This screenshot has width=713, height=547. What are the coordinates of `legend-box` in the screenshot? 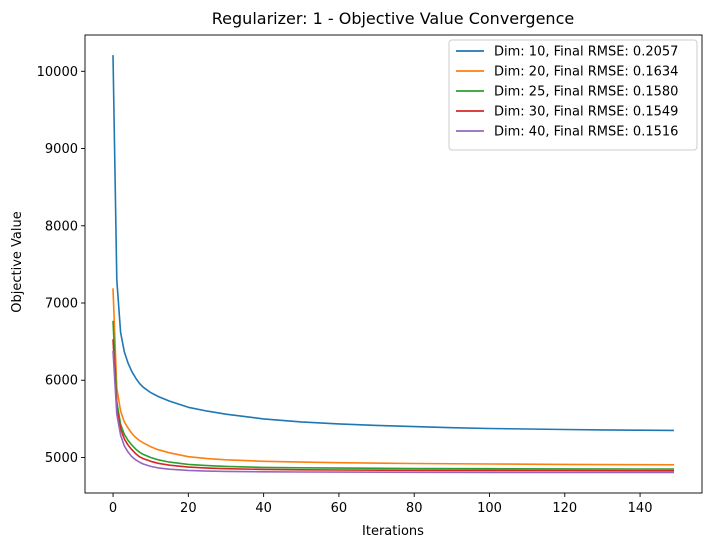 It's located at (573, 95).